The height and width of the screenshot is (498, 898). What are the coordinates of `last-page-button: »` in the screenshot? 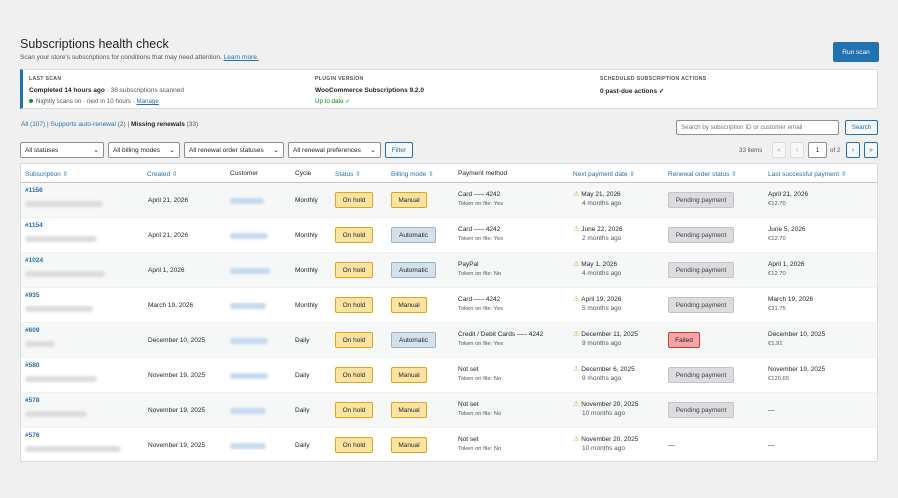 It's located at (871, 150).